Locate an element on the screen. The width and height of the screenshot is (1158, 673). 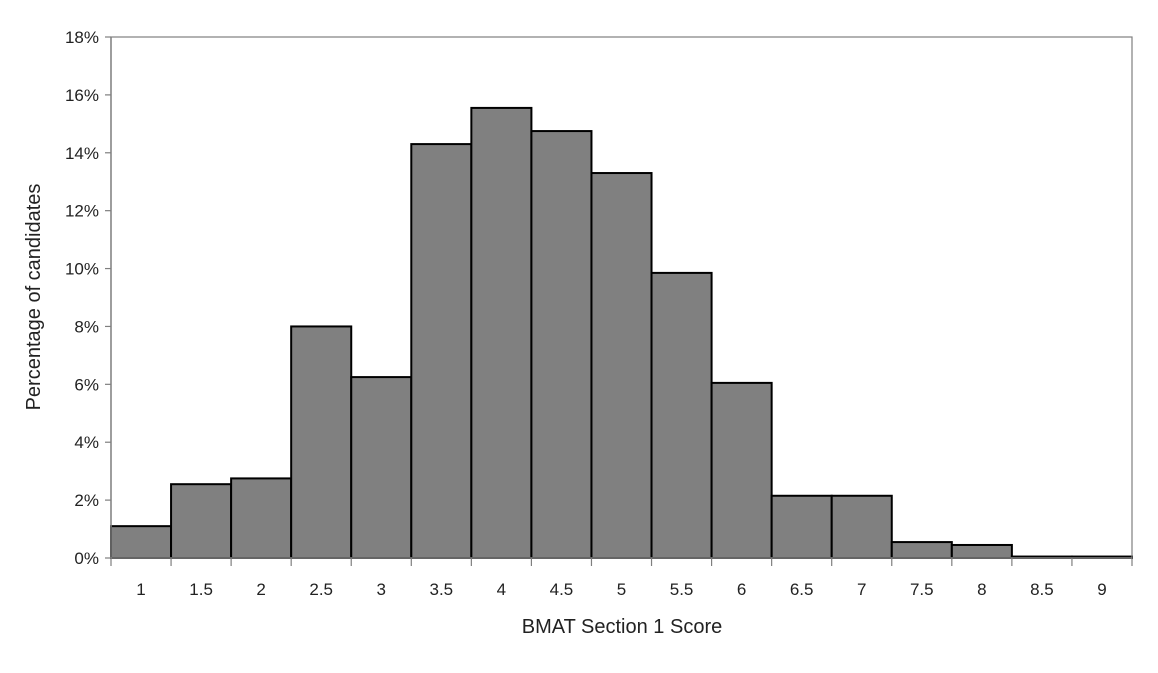
x-tick-label: 2 is located at coordinates (260, 589).